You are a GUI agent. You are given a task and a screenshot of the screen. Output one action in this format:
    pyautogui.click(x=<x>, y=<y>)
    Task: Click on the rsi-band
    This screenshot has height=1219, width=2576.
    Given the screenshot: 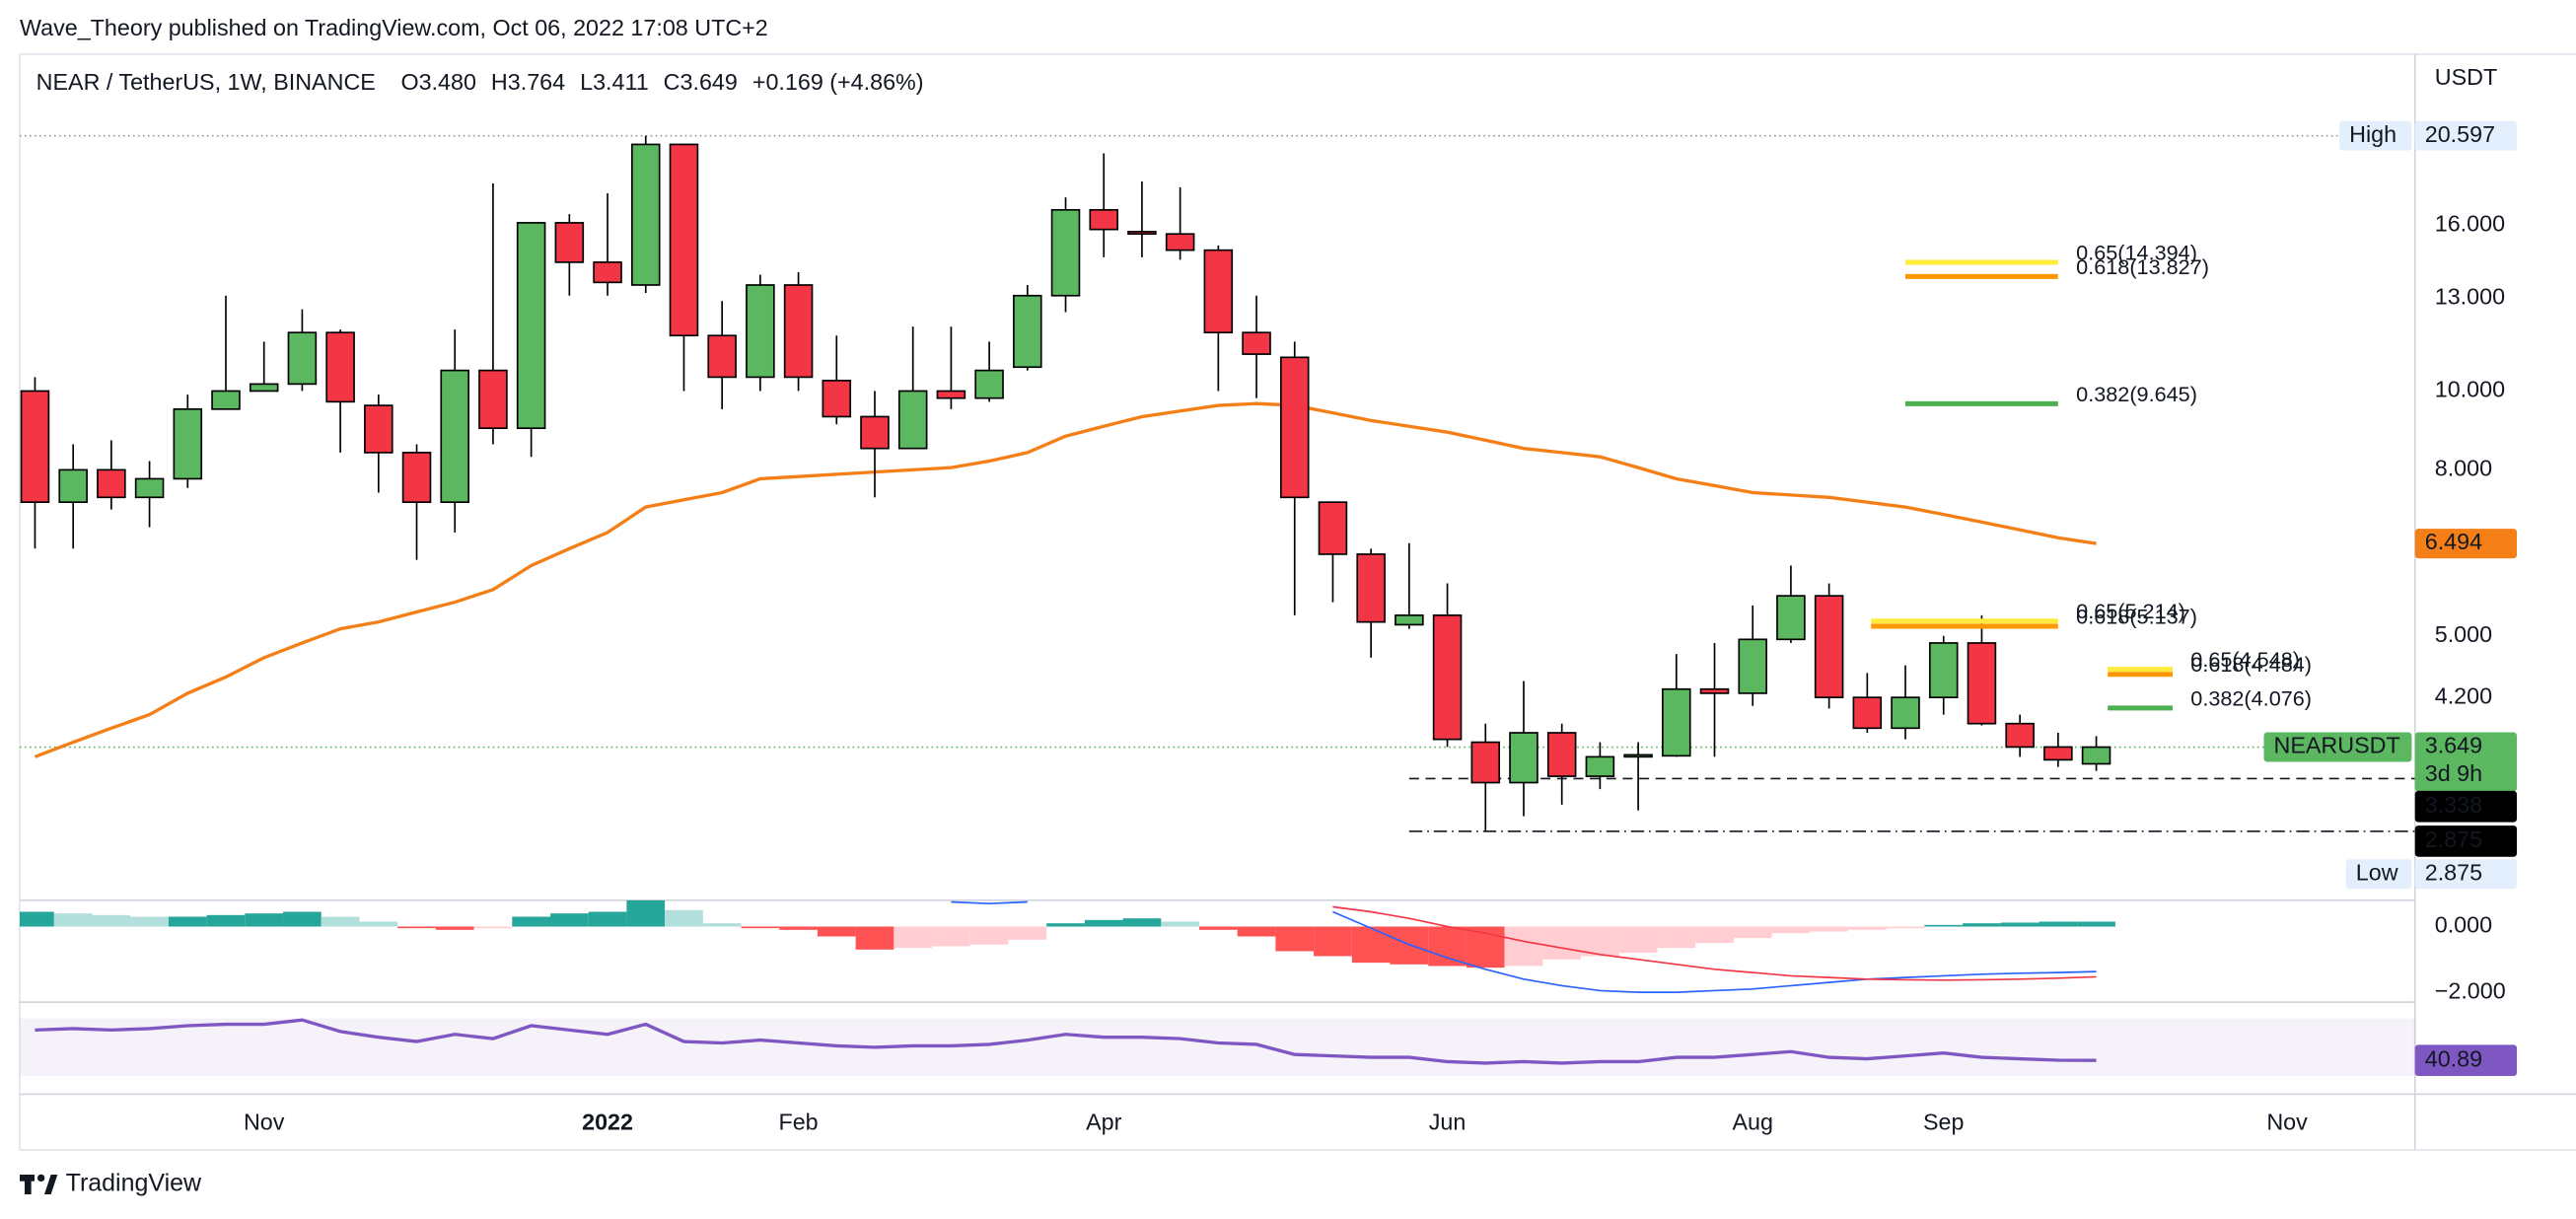 What is the action you would take?
    pyautogui.click(x=1217, y=1047)
    